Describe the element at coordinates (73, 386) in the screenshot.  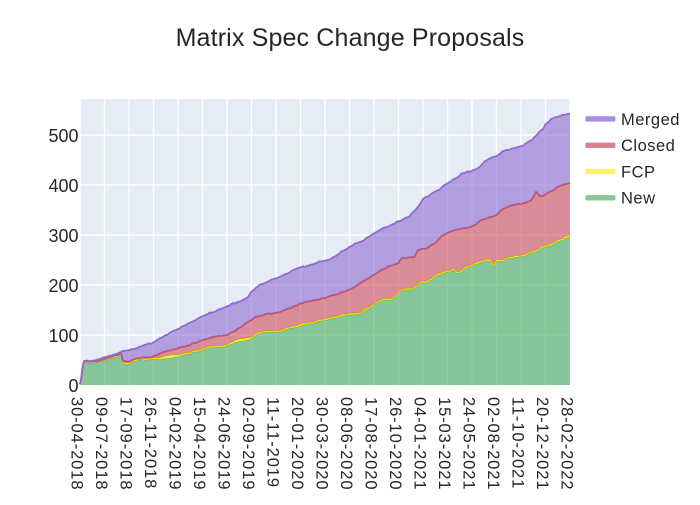
I see `svg-text: 0` at that location.